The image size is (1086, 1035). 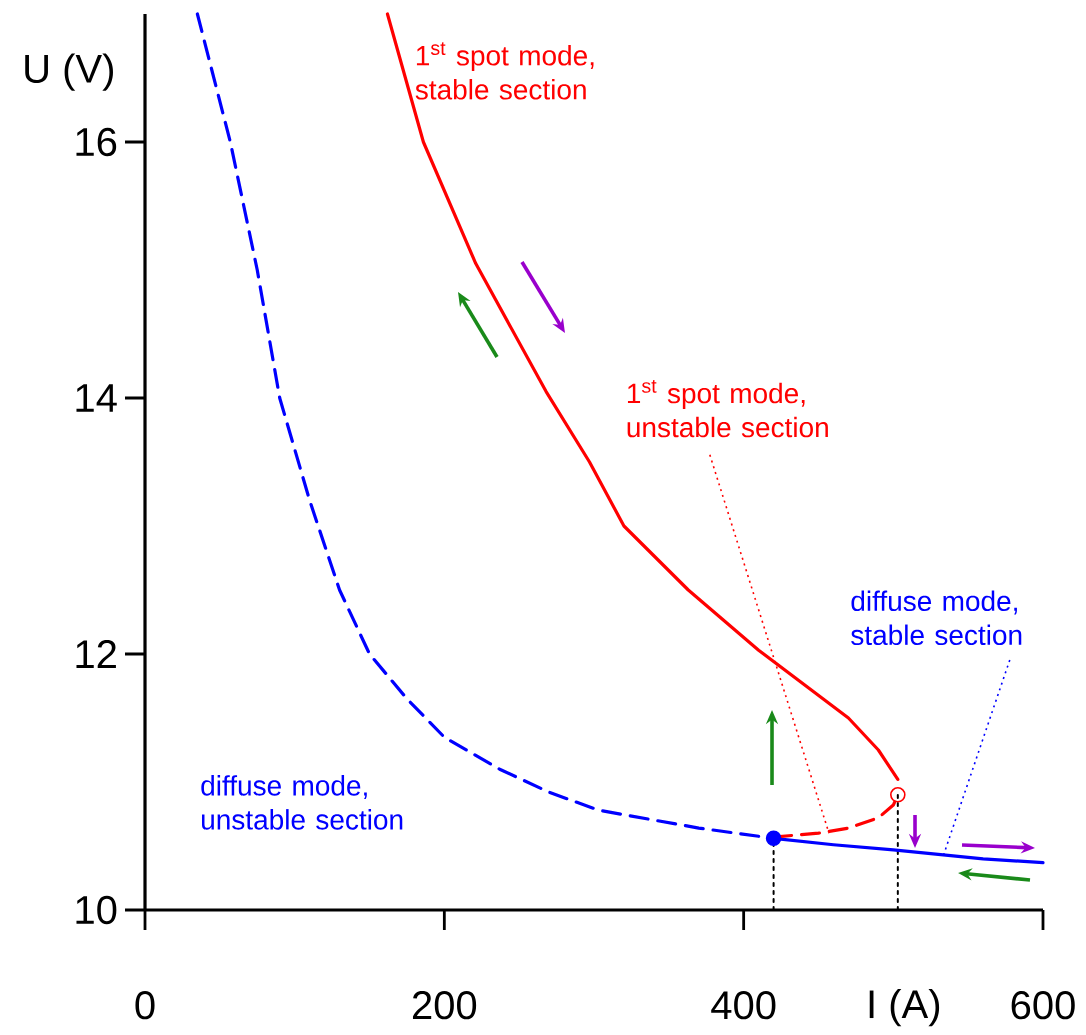 What do you see at coordinates (904, 1008) in the screenshot?
I see `x-axis-title: I (A)` at bounding box center [904, 1008].